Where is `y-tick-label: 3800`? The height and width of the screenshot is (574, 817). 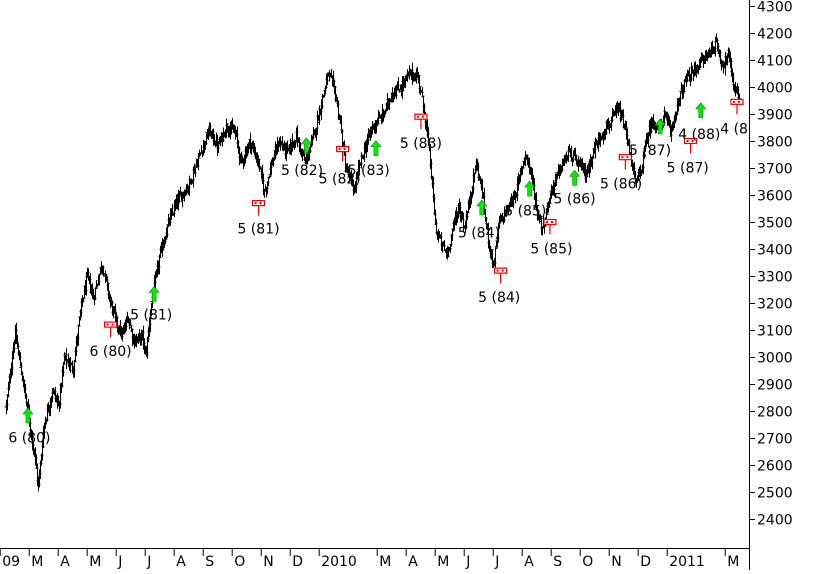 y-tick-label: 3800 is located at coordinates (775, 143).